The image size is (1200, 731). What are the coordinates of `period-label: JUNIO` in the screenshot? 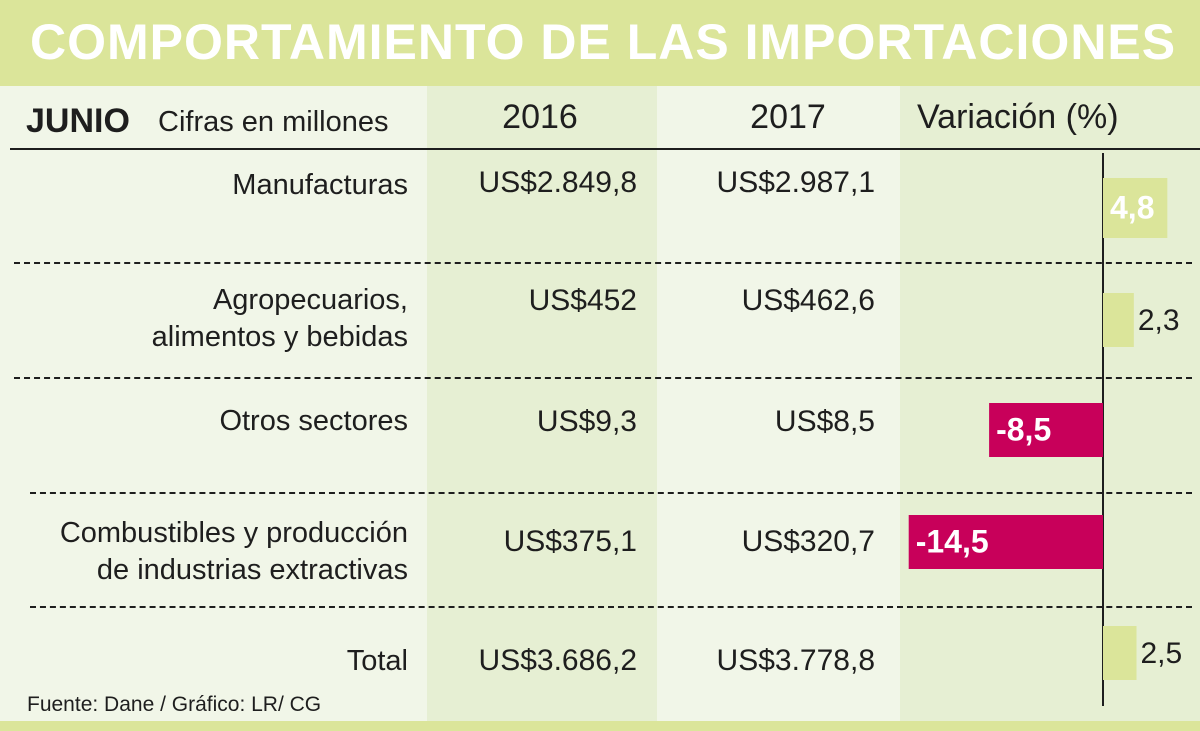 It's located at (78, 121).